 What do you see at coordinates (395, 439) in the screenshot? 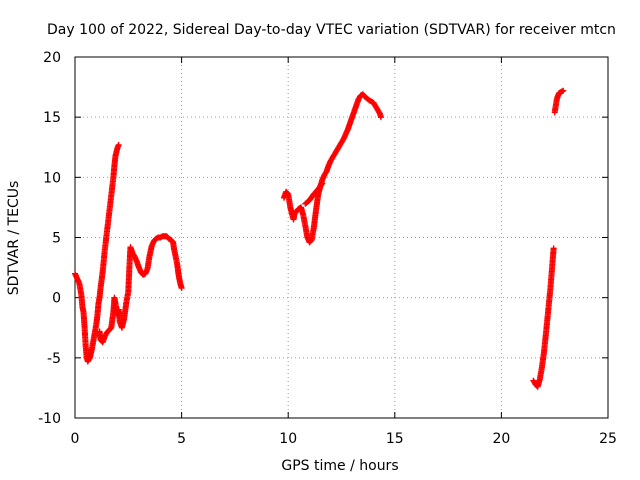
I see `x-tick-label: 15` at bounding box center [395, 439].